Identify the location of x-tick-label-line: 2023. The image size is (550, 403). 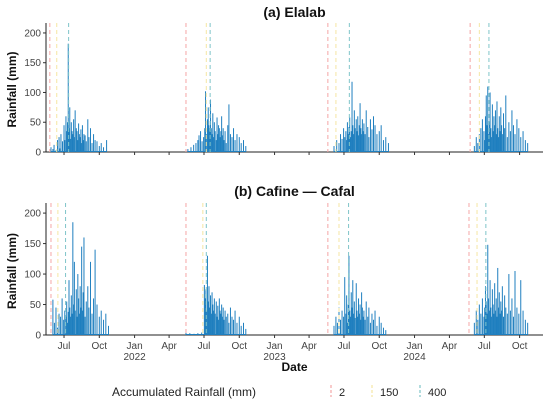
(274, 357).